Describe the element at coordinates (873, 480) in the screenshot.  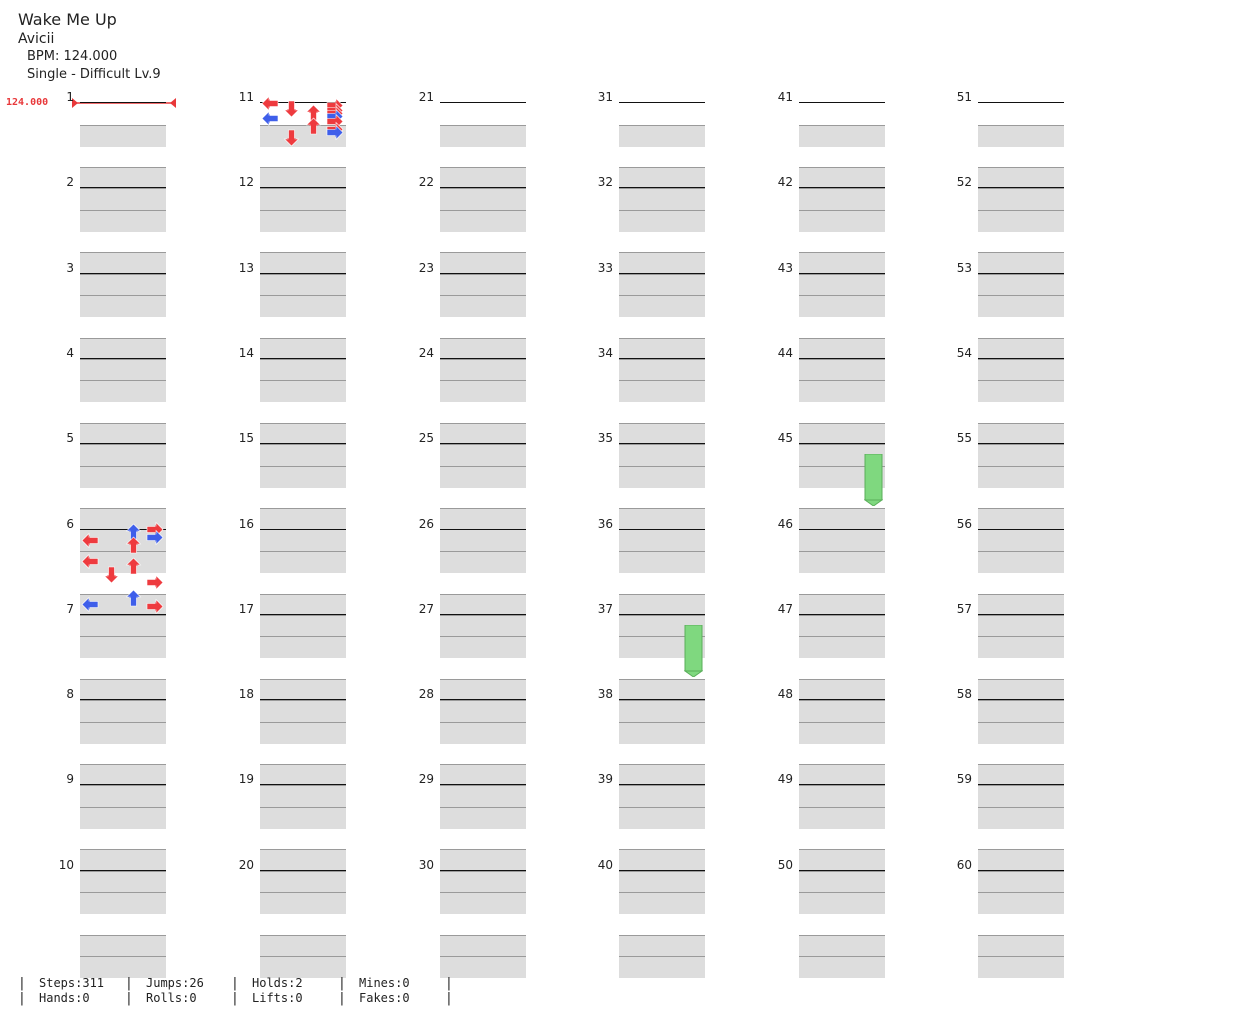
I see `hold-note-body` at that location.